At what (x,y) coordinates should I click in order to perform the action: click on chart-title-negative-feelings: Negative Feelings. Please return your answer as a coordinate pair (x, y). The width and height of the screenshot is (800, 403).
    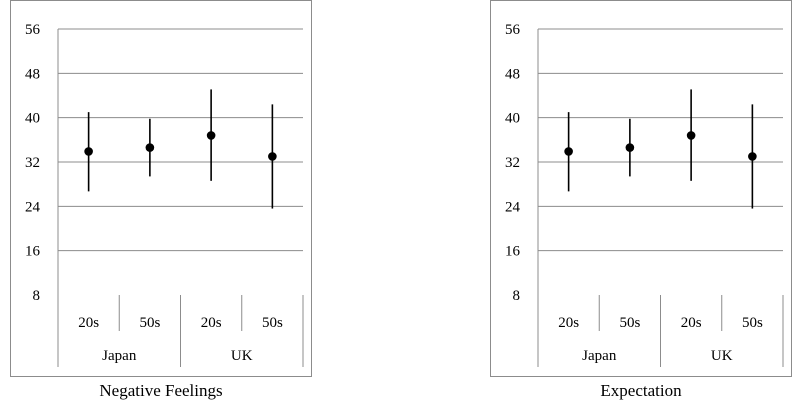
    Looking at the image, I should click on (161, 390).